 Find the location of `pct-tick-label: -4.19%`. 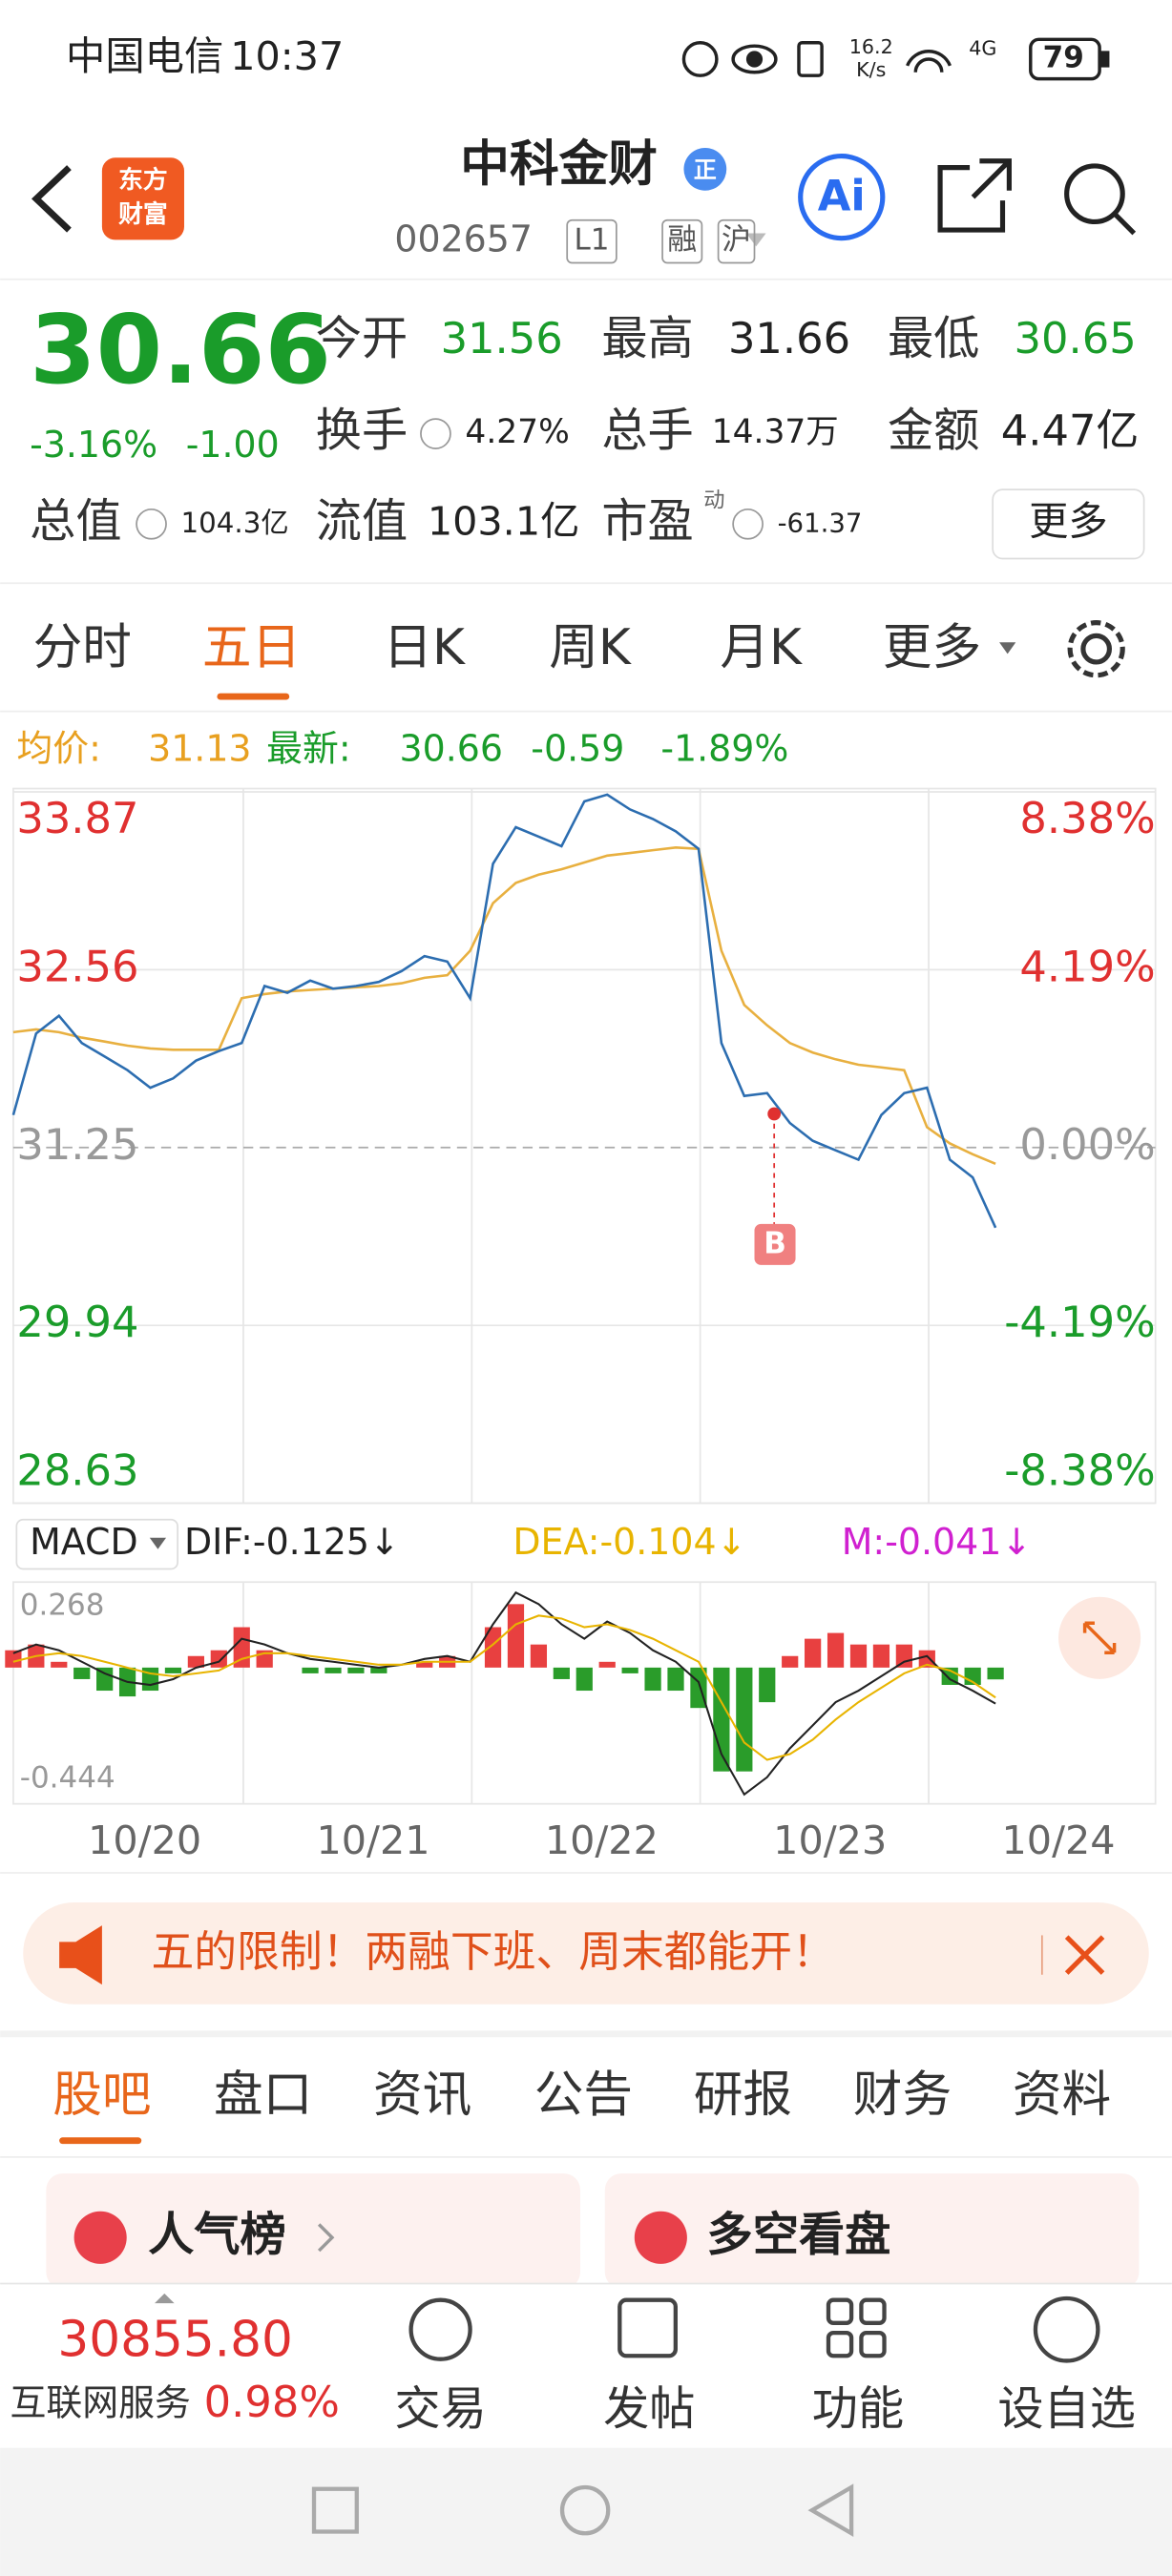

pct-tick-label: -4.19% is located at coordinates (1079, 1322).